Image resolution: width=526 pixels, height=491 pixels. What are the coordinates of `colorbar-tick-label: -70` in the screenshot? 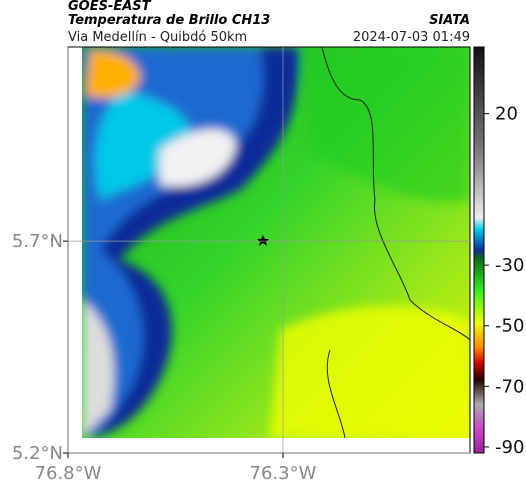 It's located at (509, 386).